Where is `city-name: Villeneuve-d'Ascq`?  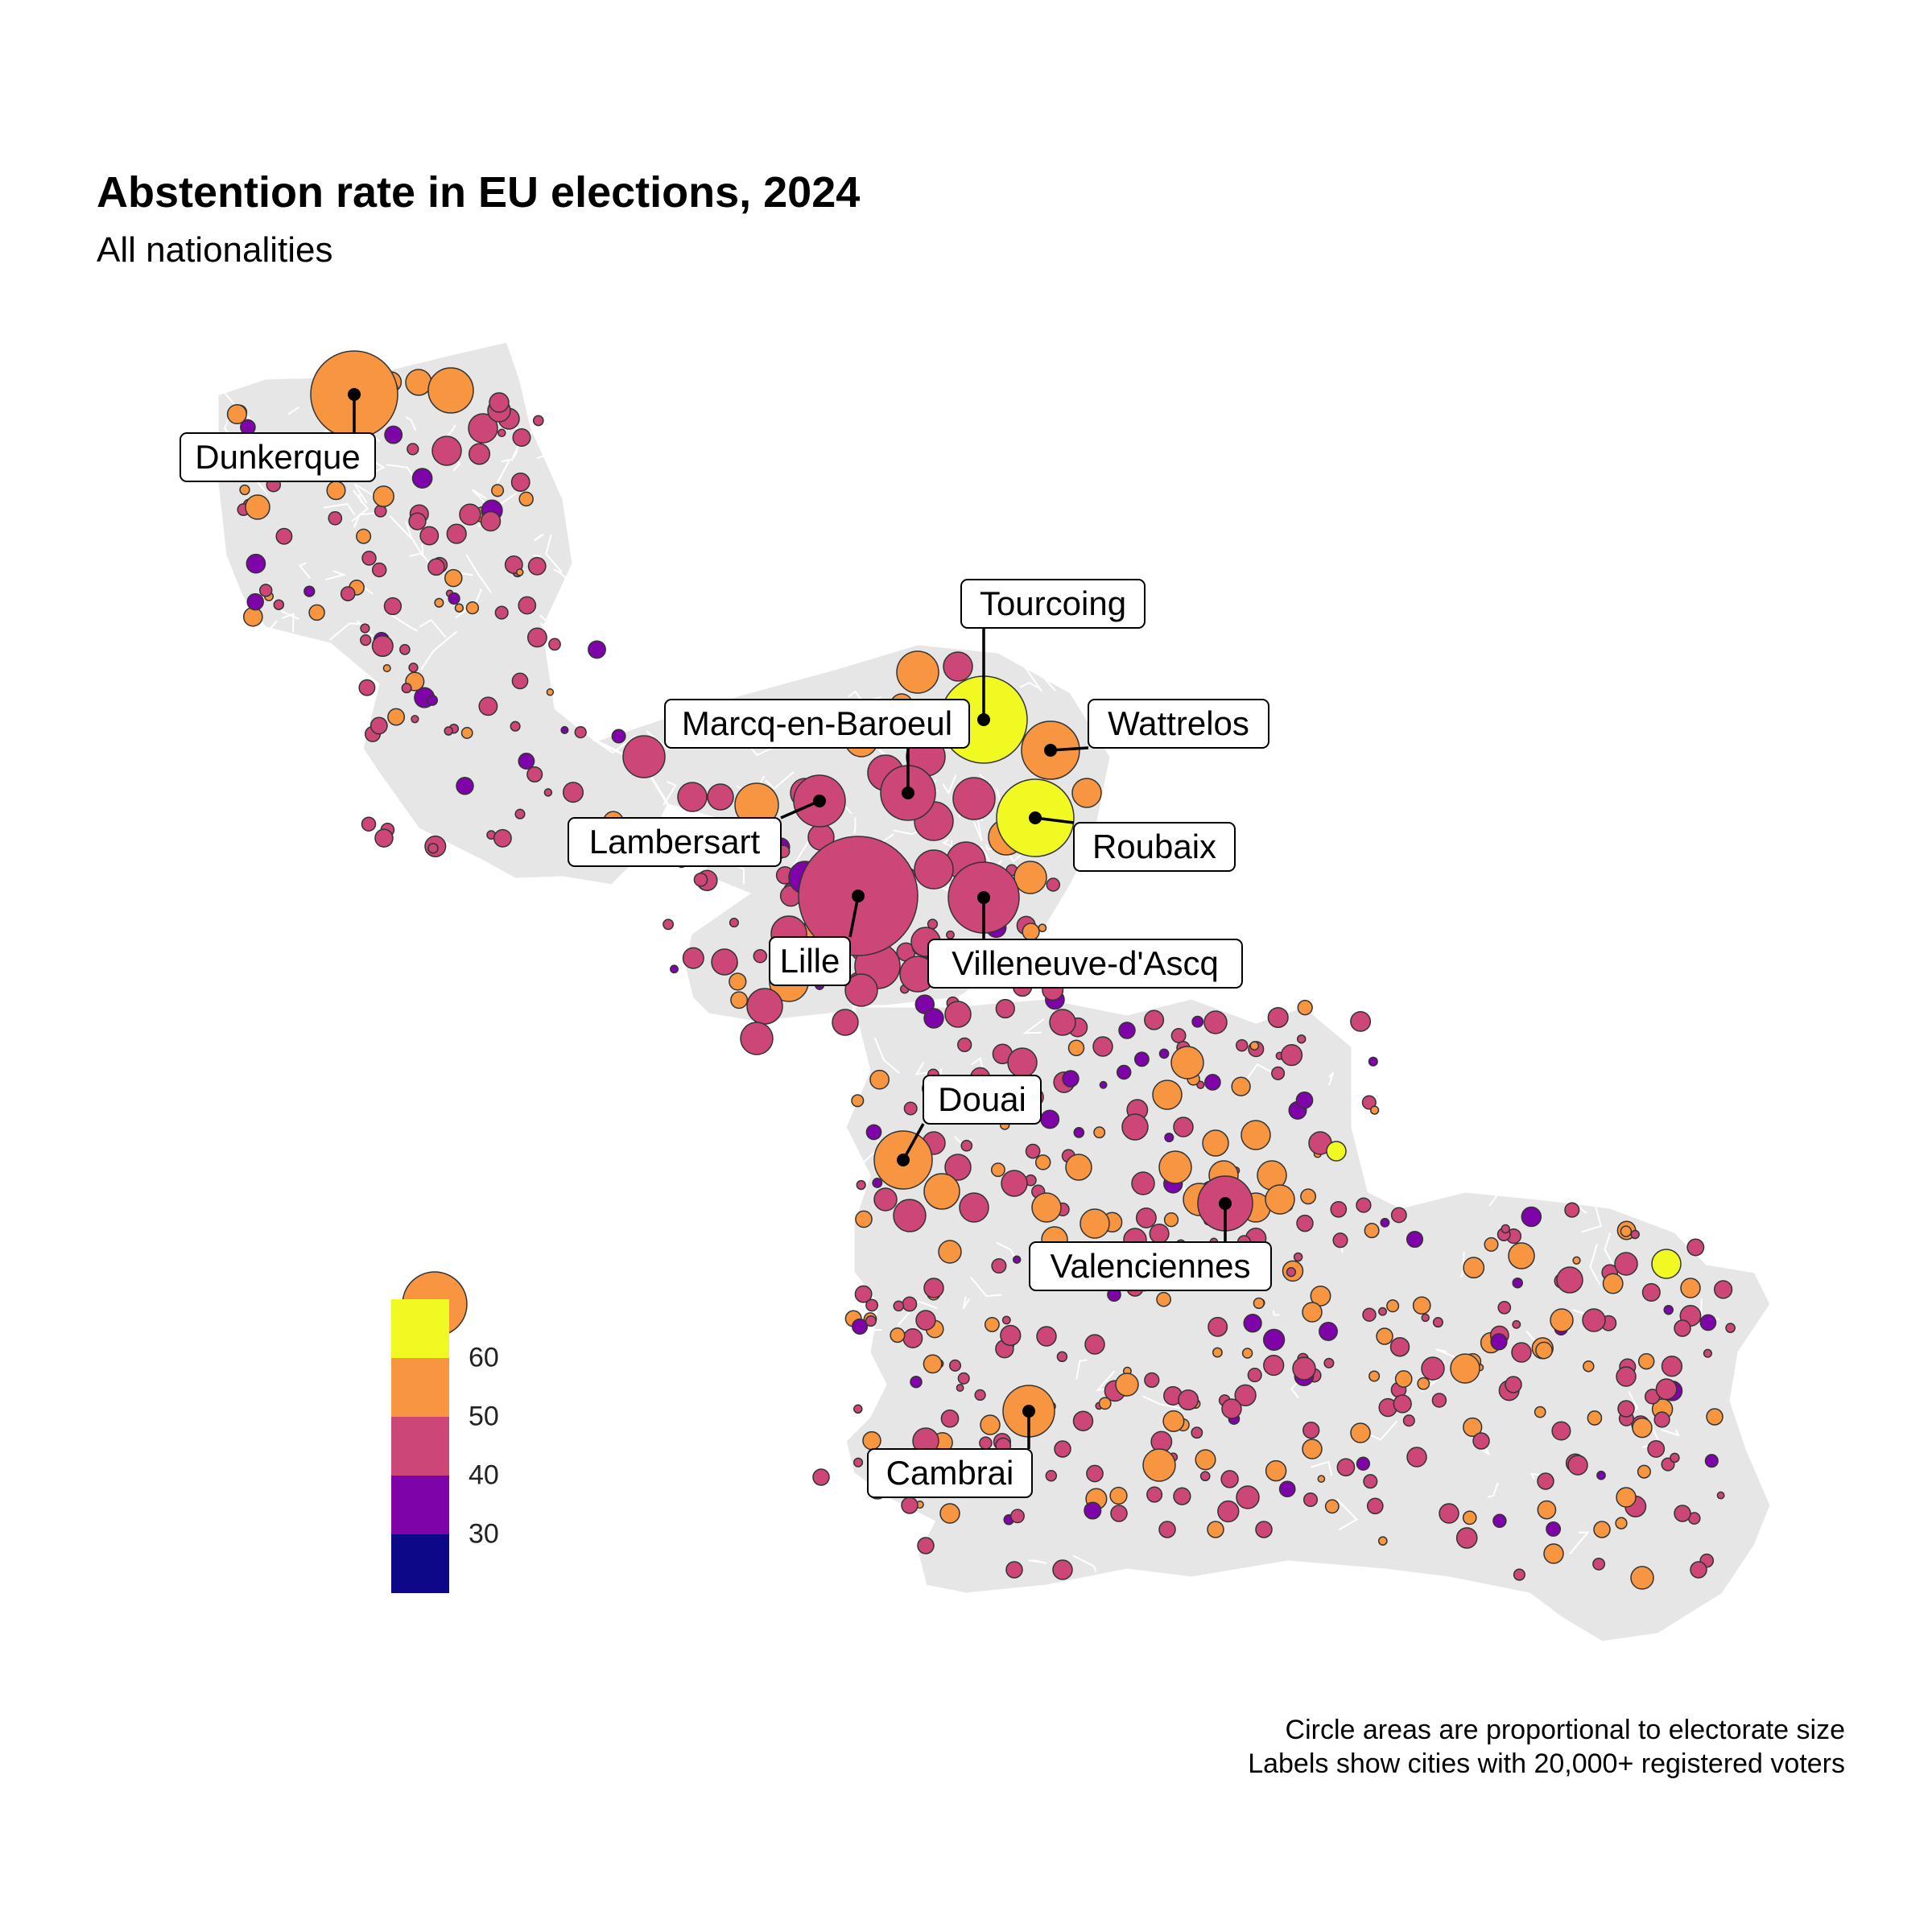 city-name: Villeneuve-d'Ascq is located at coordinates (1085, 963).